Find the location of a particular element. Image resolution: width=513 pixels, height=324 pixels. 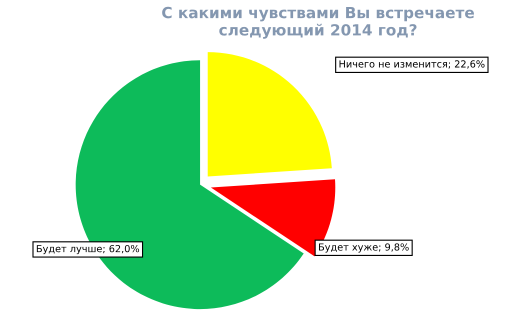

chart-title: С какими чувствами Вы встречаете следующий 2014 год? is located at coordinates (318, 22).